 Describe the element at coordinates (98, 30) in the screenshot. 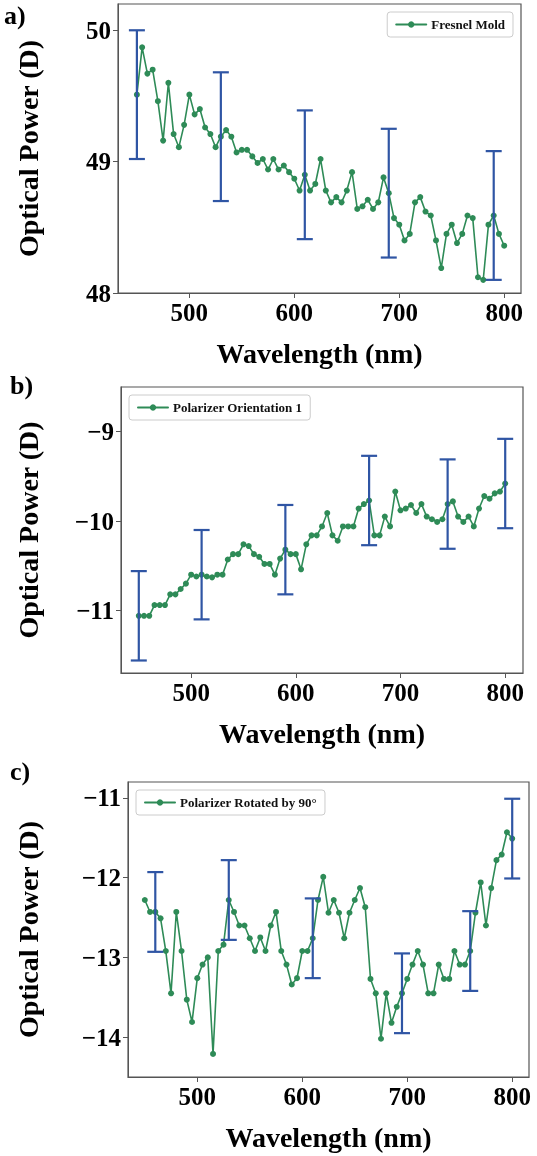

I see `y-tick-label: 50` at that location.